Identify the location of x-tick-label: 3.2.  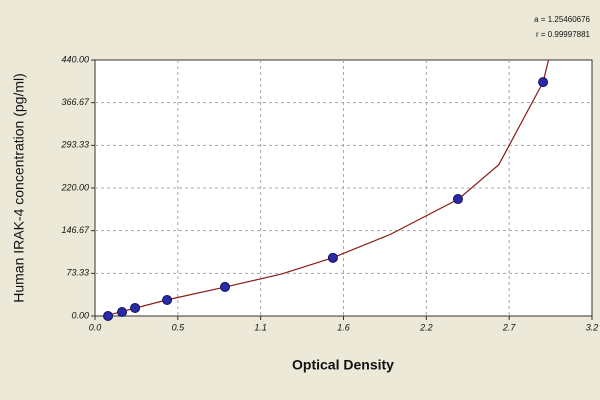
(592, 327).